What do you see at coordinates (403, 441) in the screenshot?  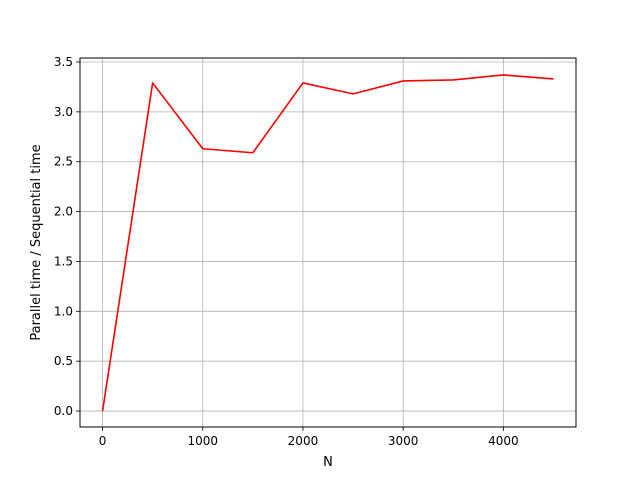 I see `x-tick-label: 3000` at bounding box center [403, 441].